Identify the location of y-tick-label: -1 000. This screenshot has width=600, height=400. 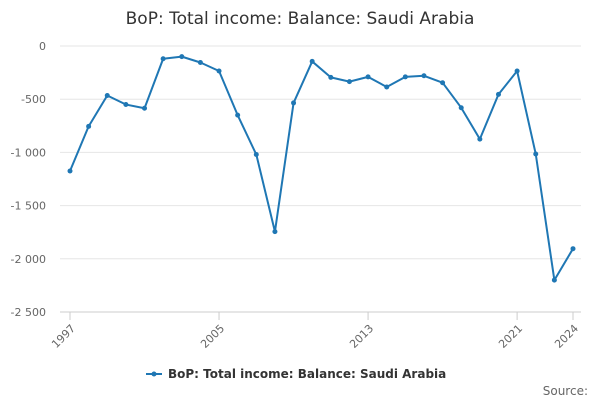
(28, 152).